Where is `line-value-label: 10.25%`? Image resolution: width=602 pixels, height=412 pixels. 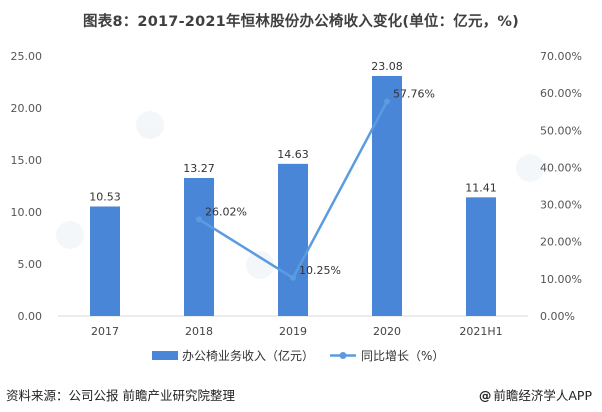
line-value-label: 10.25% is located at coordinates (320, 270).